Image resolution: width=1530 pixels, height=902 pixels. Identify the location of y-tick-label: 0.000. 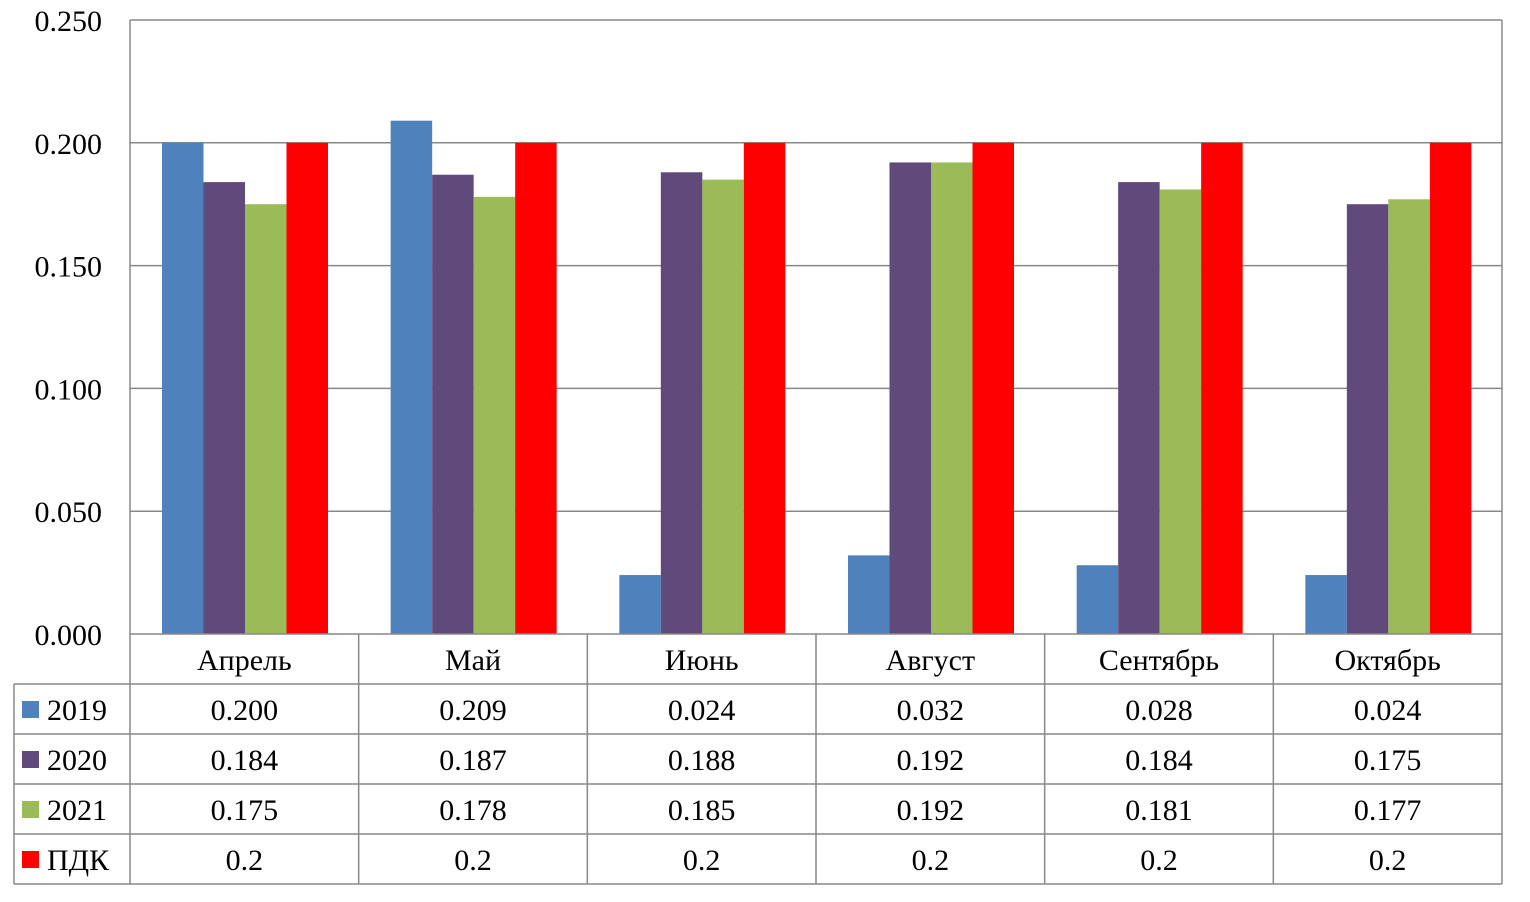
(69, 635).